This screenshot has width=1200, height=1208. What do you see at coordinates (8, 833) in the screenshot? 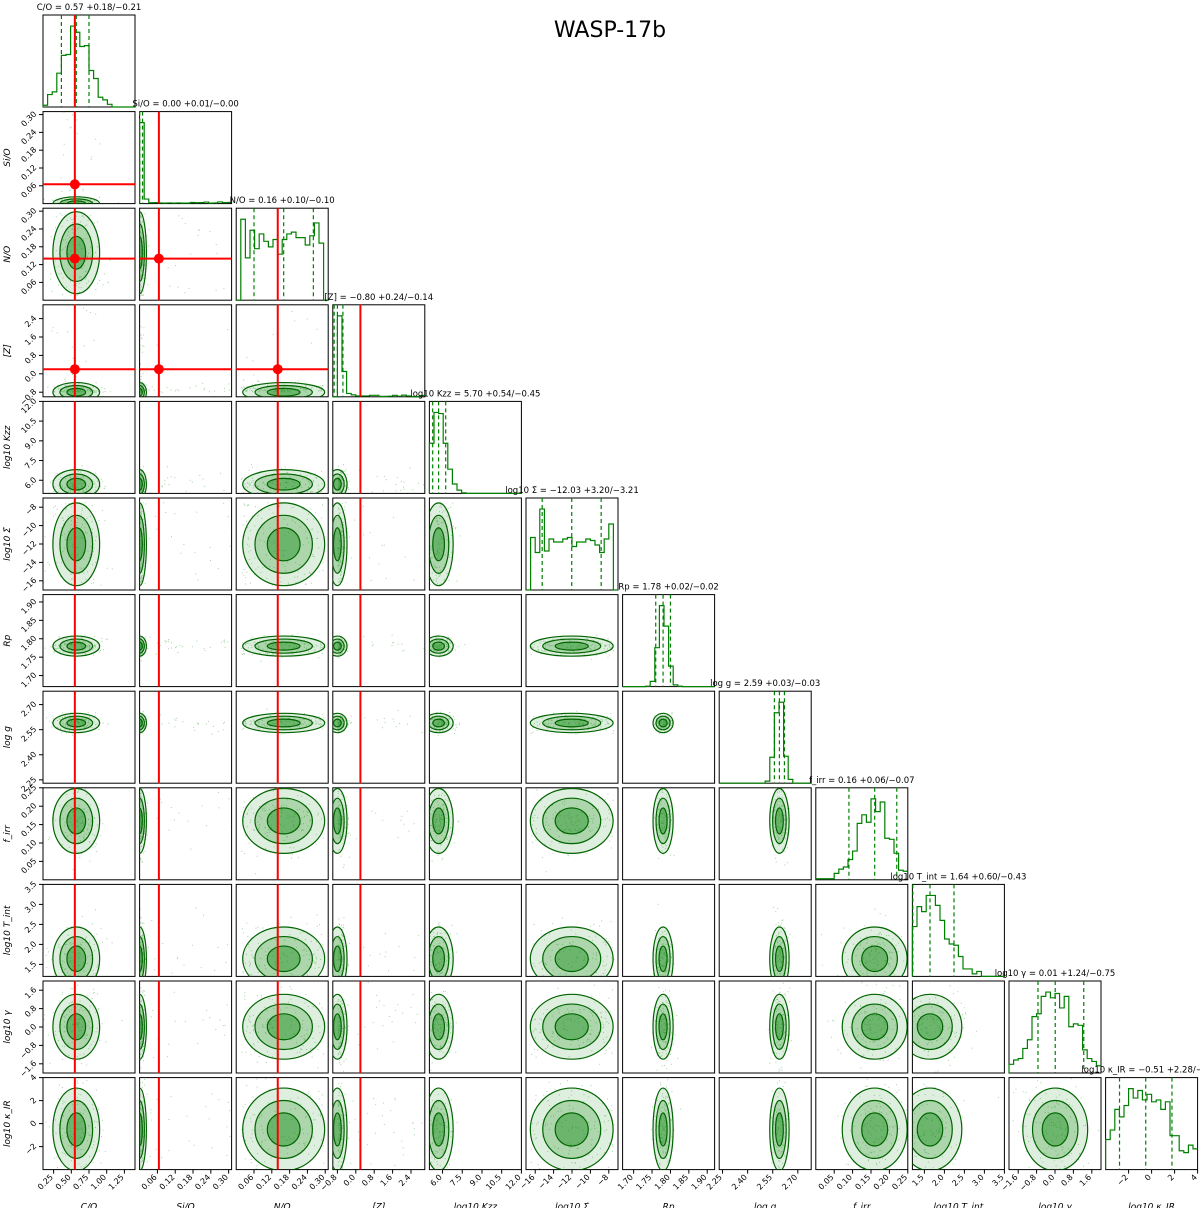
I see `y-axis-label: f_irr` at bounding box center [8, 833].